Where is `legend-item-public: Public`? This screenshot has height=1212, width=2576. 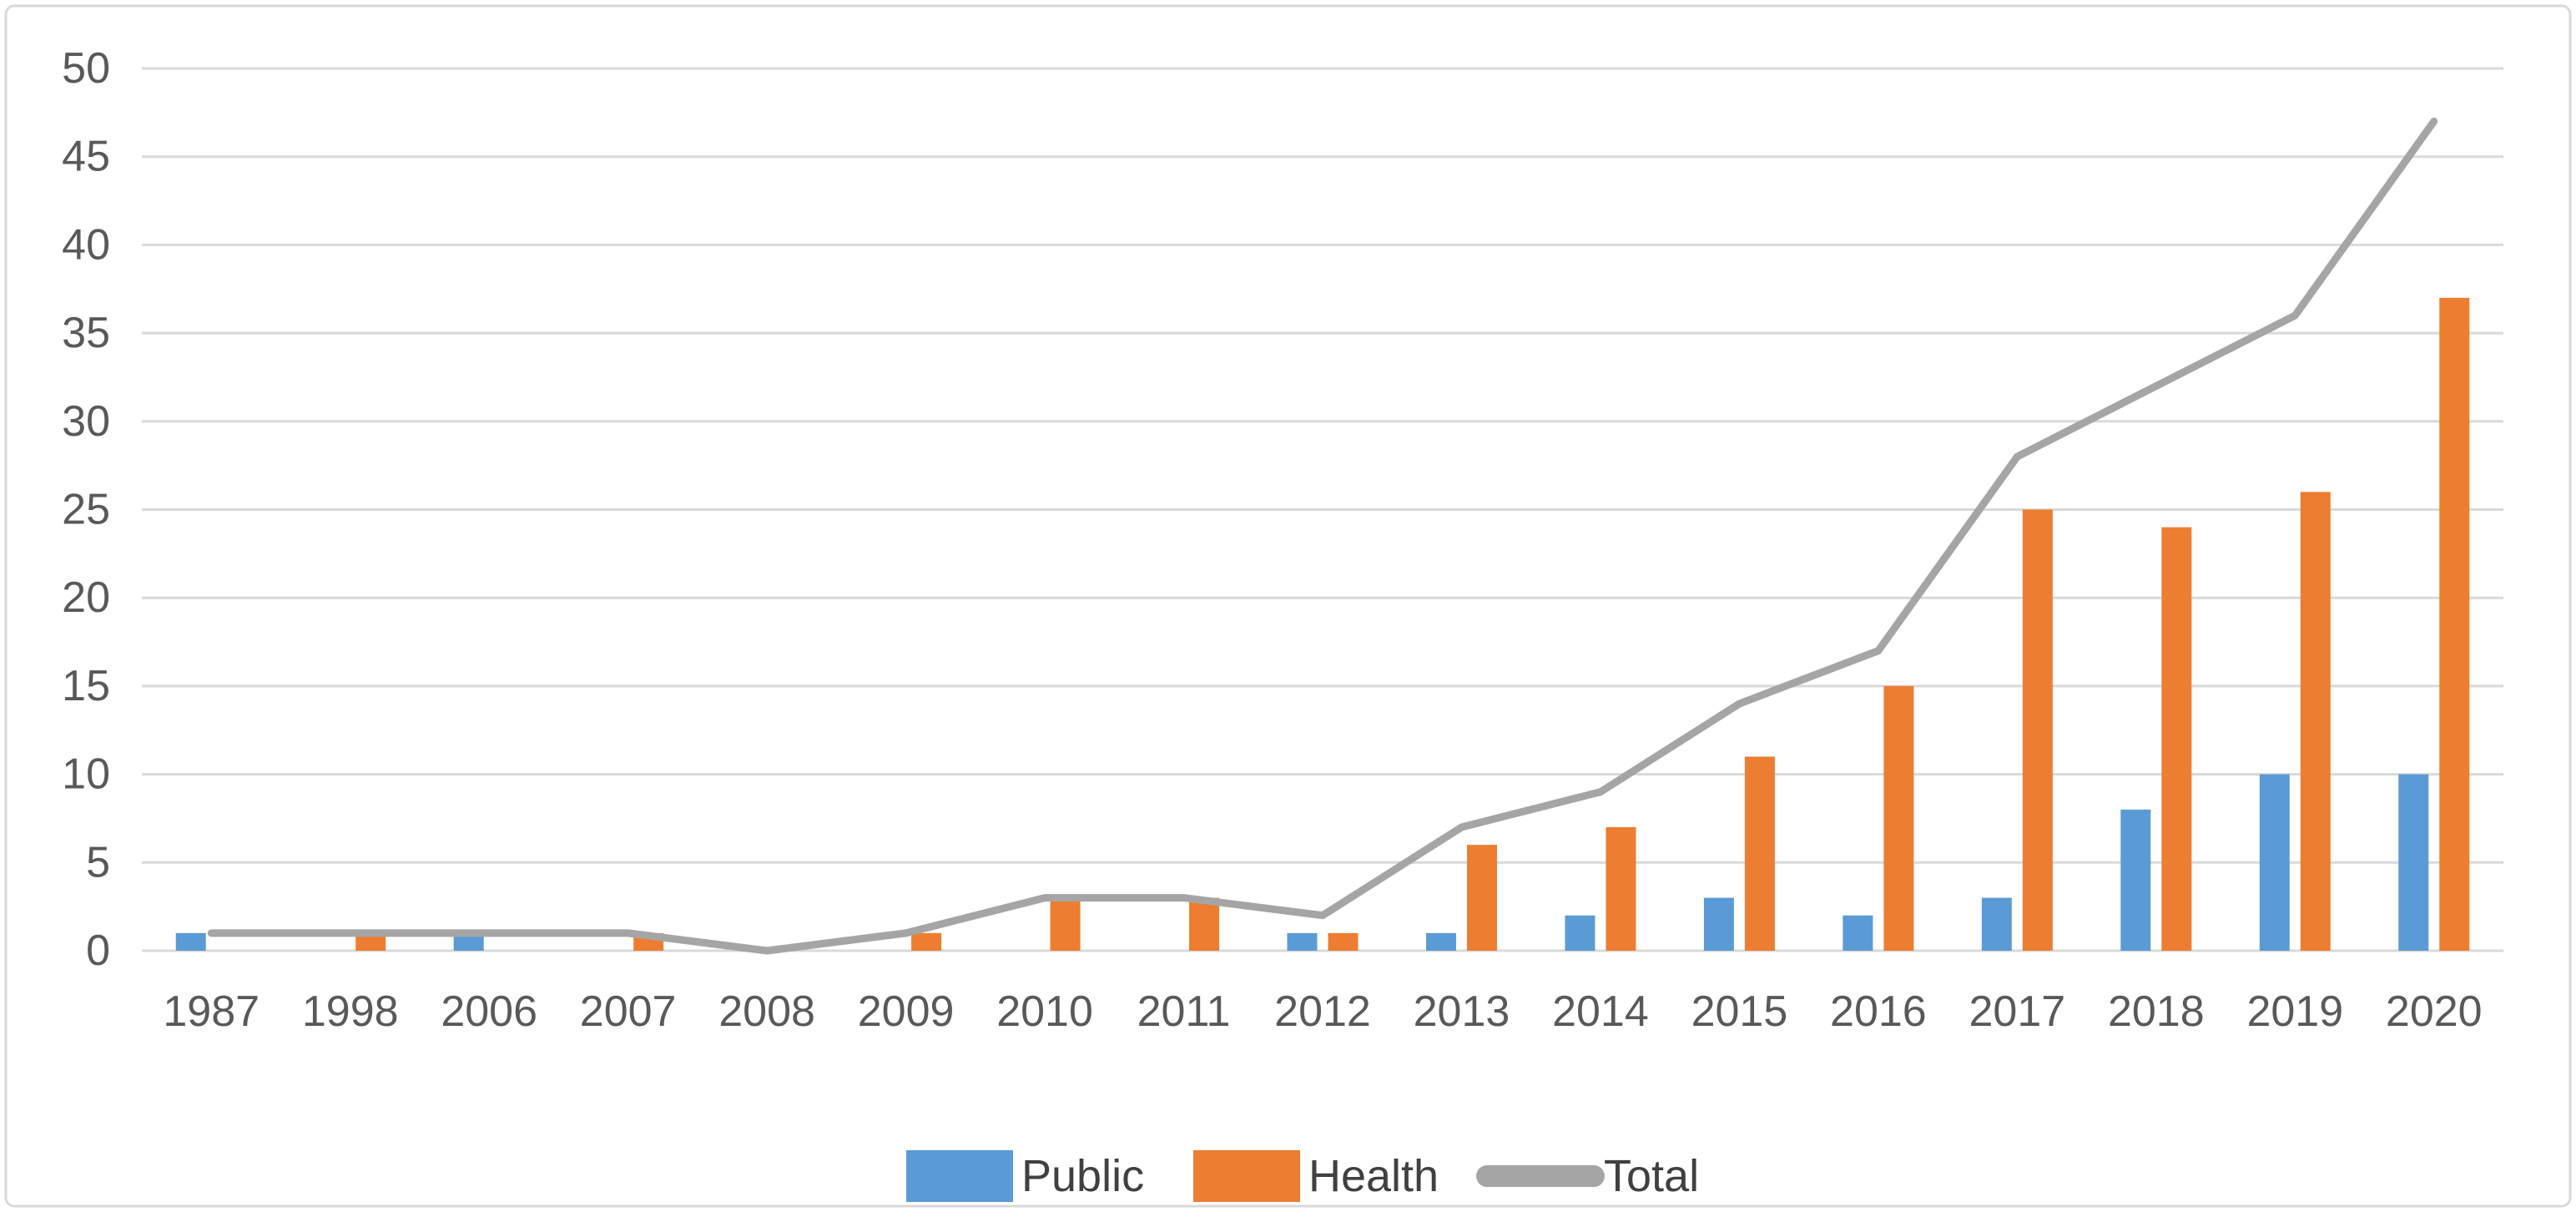
legend-item-public: Public is located at coordinates (1025, 1176).